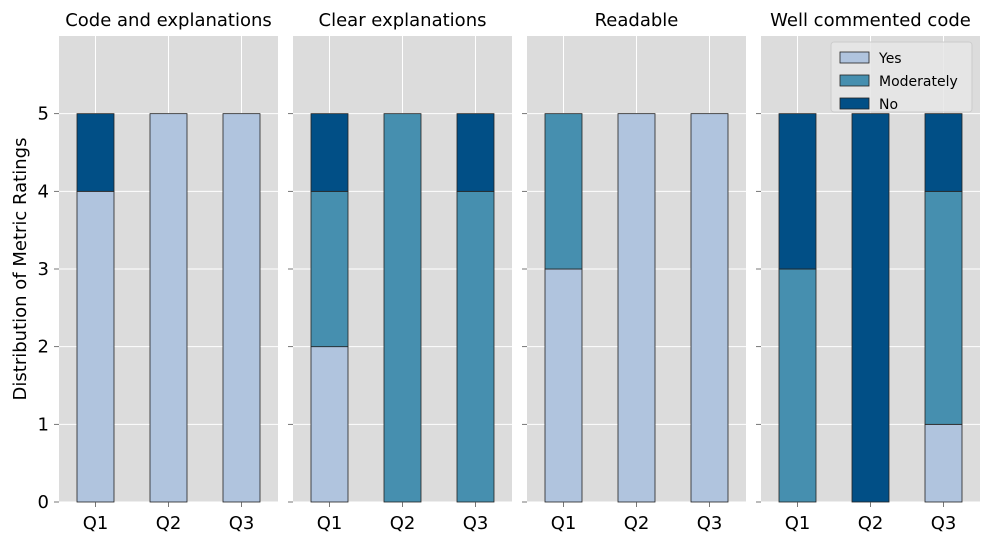 The image size is (989, 540). What do you see at coordinates (43, 114) in the screenshot?
I see `y-tick-label: 5` at bounding box center [43, 114].